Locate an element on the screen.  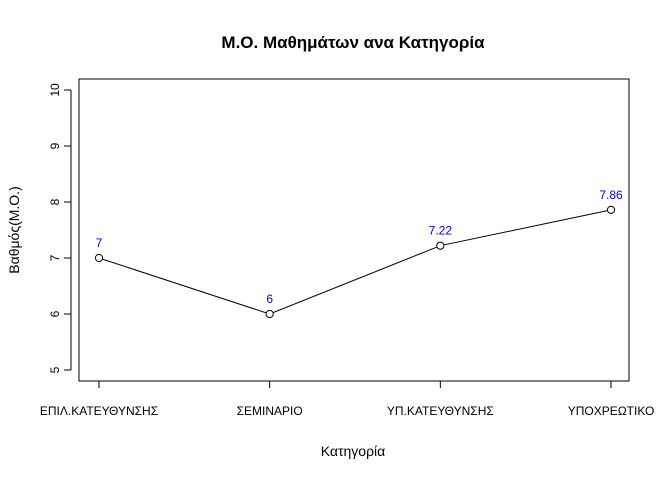
y-axis-label: Βαθμός(Μ.Ο.) is located at coordinates (14, 229).